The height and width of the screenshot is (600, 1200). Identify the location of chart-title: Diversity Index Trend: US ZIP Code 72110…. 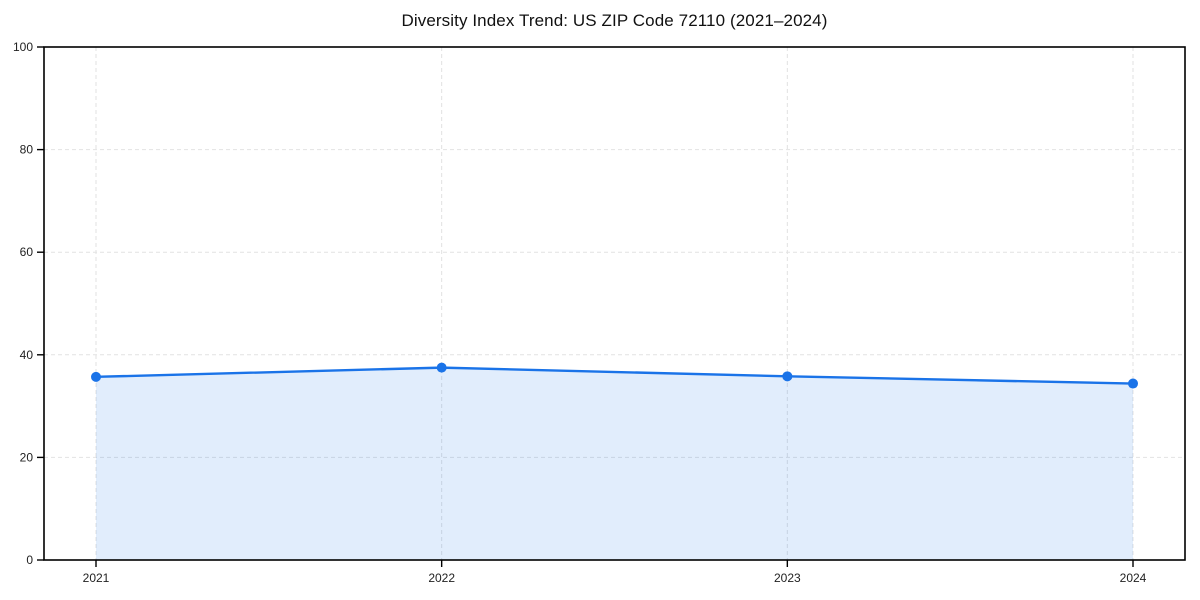
(614, 20).